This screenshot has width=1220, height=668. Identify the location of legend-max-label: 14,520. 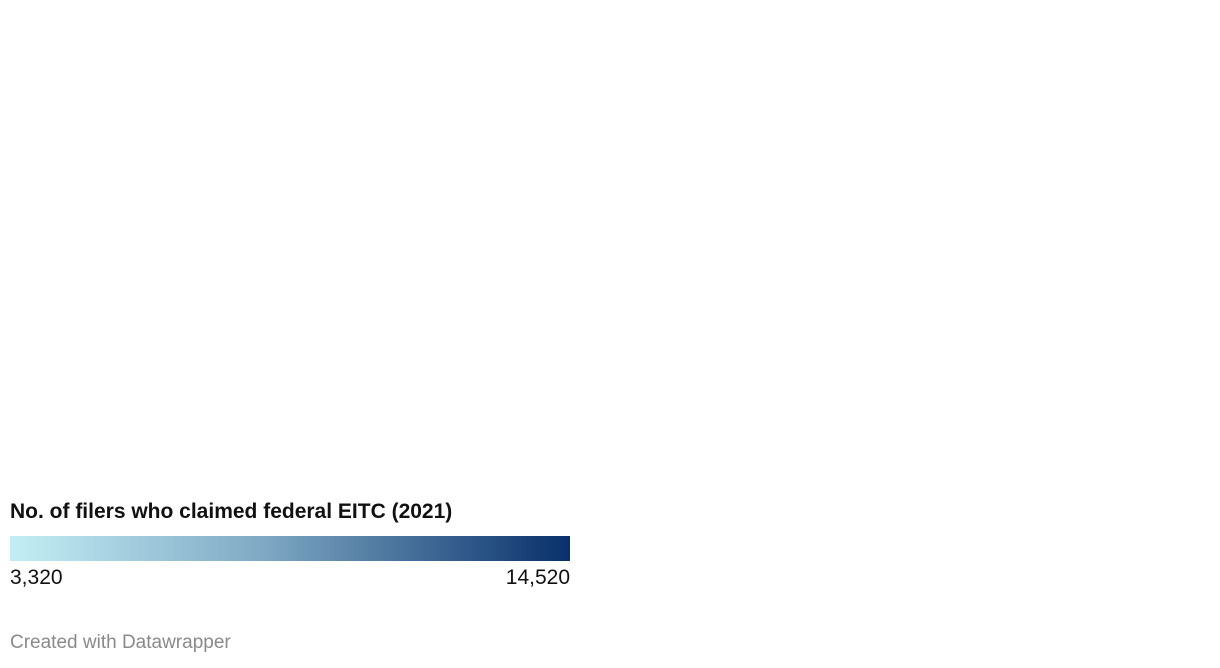
(537, 577).